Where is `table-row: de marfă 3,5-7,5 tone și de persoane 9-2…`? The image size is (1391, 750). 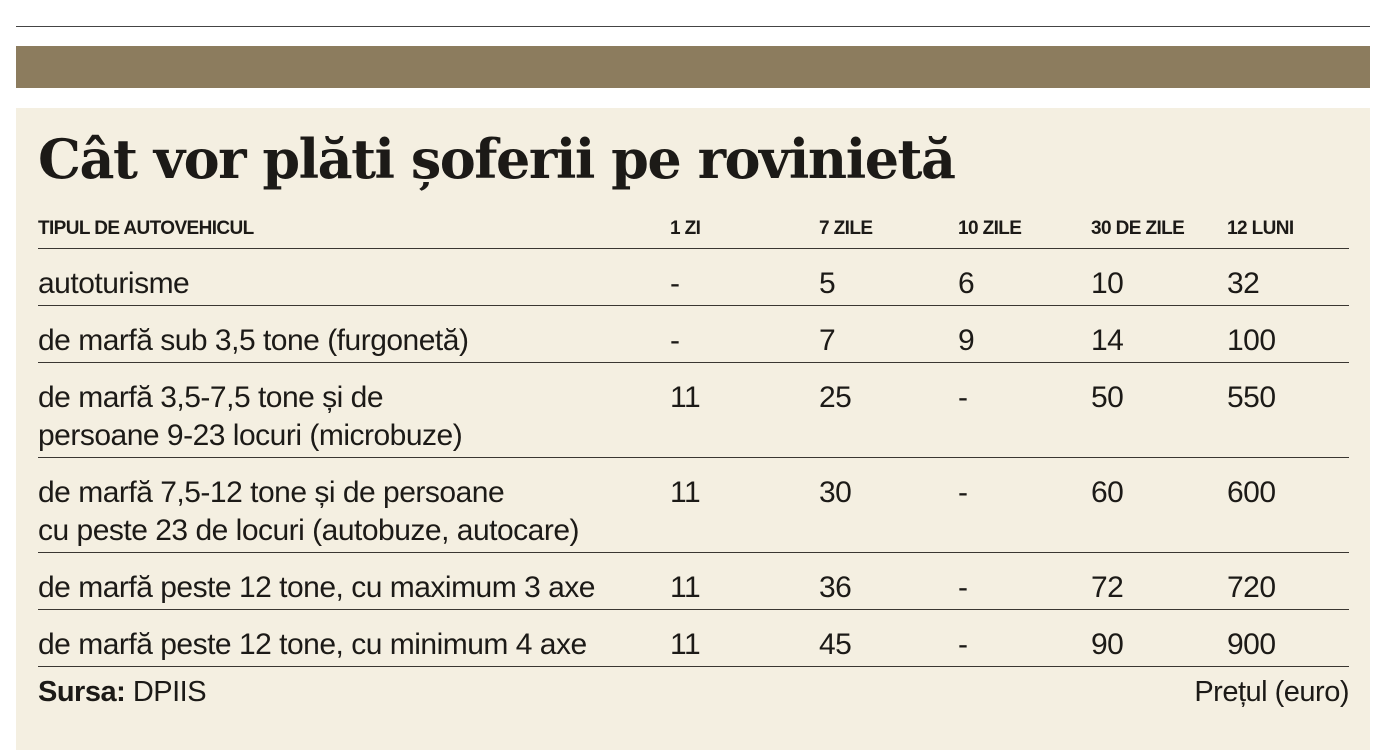
table-row: de marfă 3,5-7,5 tone și de persoane 9-2… is located at coordinates (693, 410).